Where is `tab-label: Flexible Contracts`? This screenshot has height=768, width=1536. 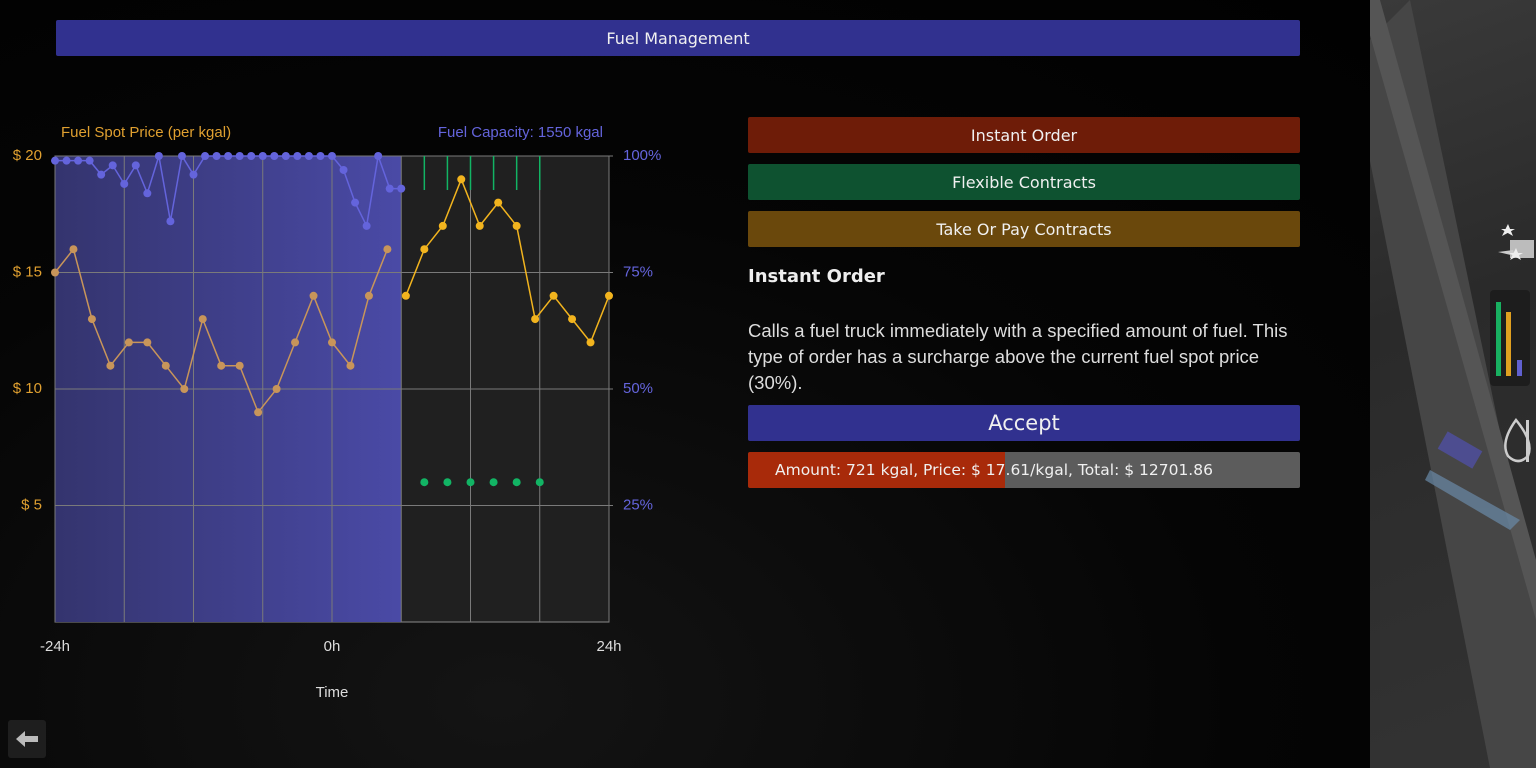
tab-label: Flexible Contracts is located at coordinates (1024, 182).